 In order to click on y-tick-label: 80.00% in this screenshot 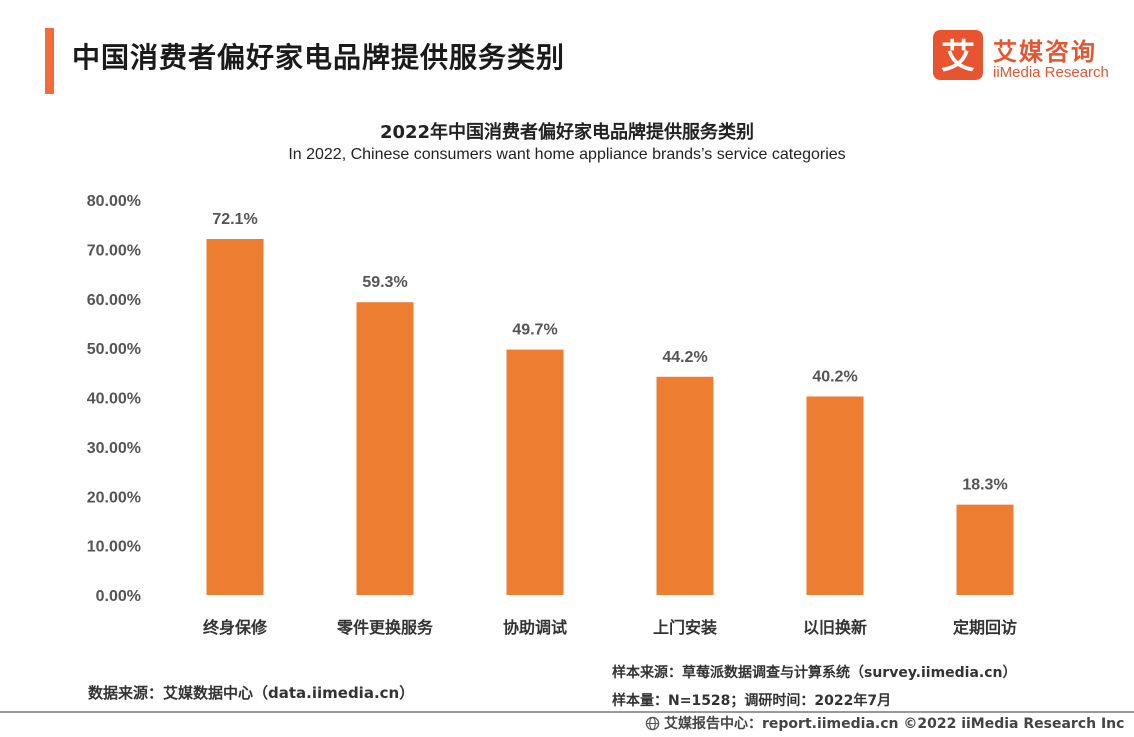, I will do `click(114, 201)`.